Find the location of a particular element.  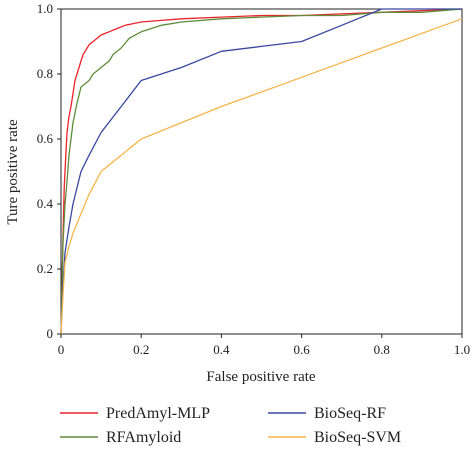

legend: PredAmyl-MLP RFAmyloid BioSeq-RF BioSeq-SVM is located at coordinates (230, 425).